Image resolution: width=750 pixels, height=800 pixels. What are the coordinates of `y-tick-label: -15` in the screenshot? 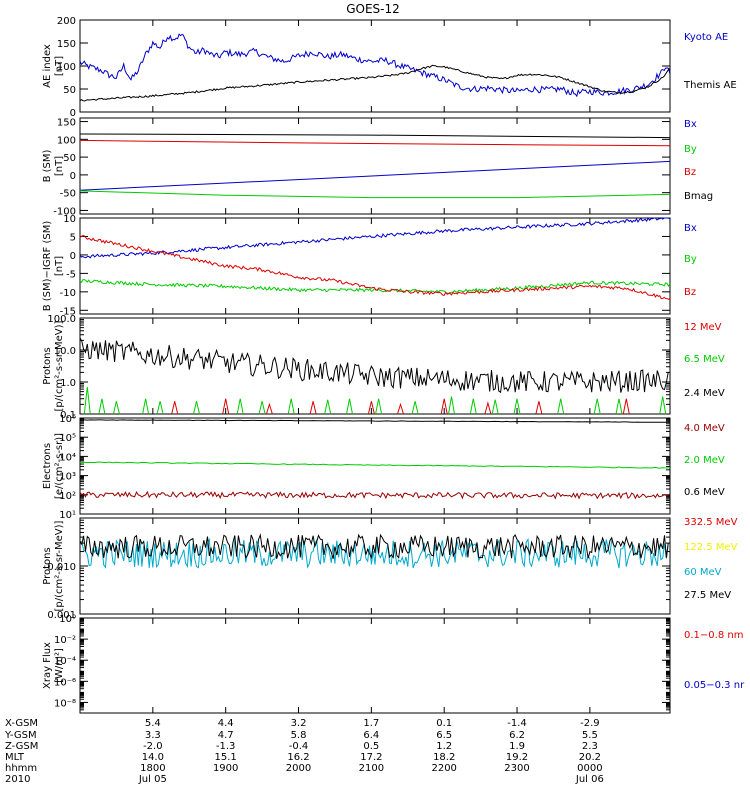 It's located at (68, 311).